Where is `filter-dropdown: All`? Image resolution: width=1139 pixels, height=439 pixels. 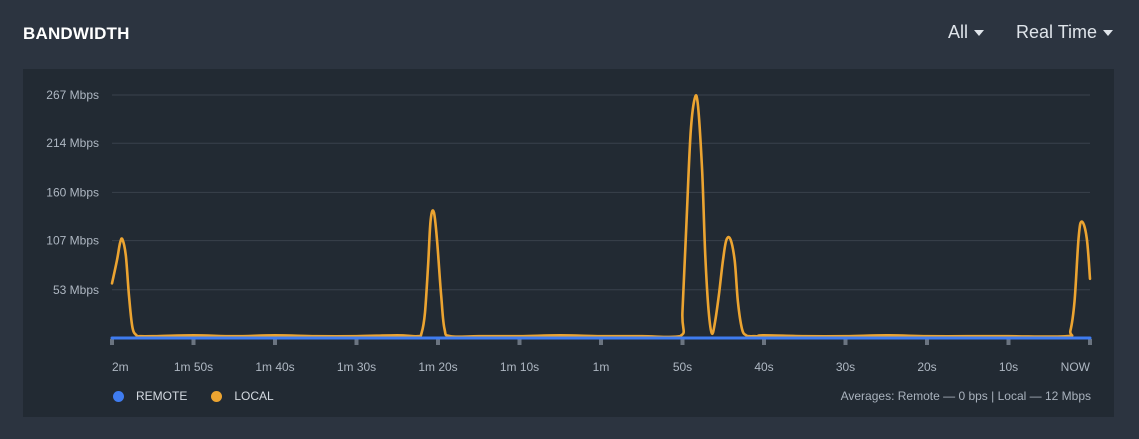 filter-dropdown: All is located at coordinates (966, 32).